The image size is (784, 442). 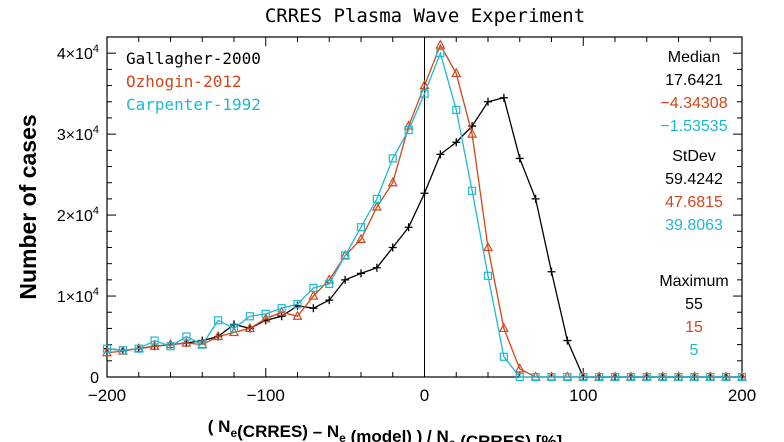 What do you see at coordinates (693, 103) in the screenshot?
I see `stats-value: −4.34308` at bounding box center [693, 103].